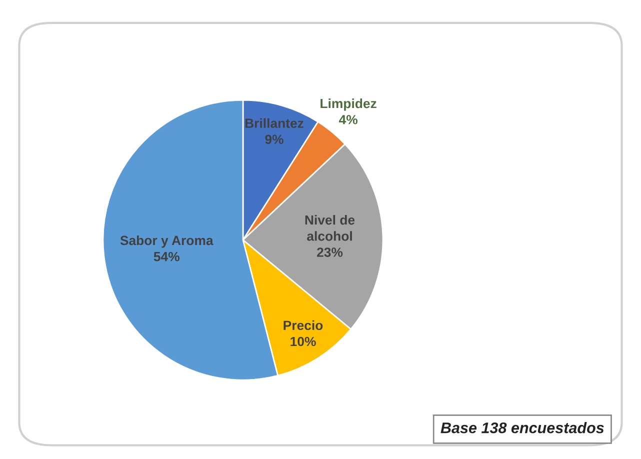 The image size is (641, 459). What do you see at coordinates (522, 428) in the screenshot?
I see `text: Base 138 encuestados` at bounding box center [522, 428].